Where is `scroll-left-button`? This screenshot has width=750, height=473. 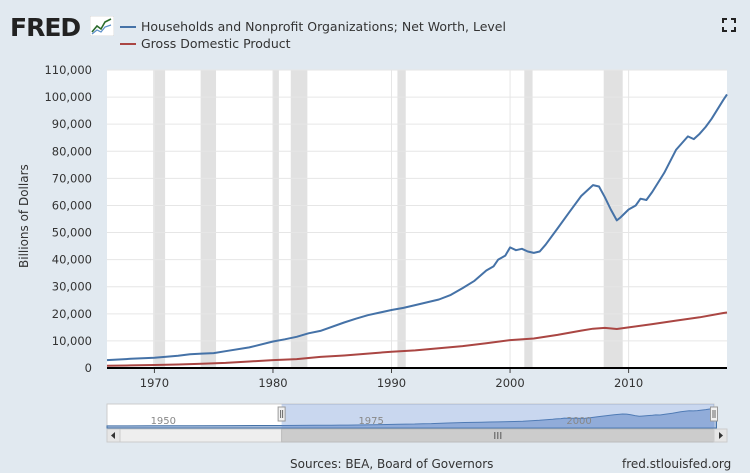 scroll-left-button is located at coordinates (113, 435).